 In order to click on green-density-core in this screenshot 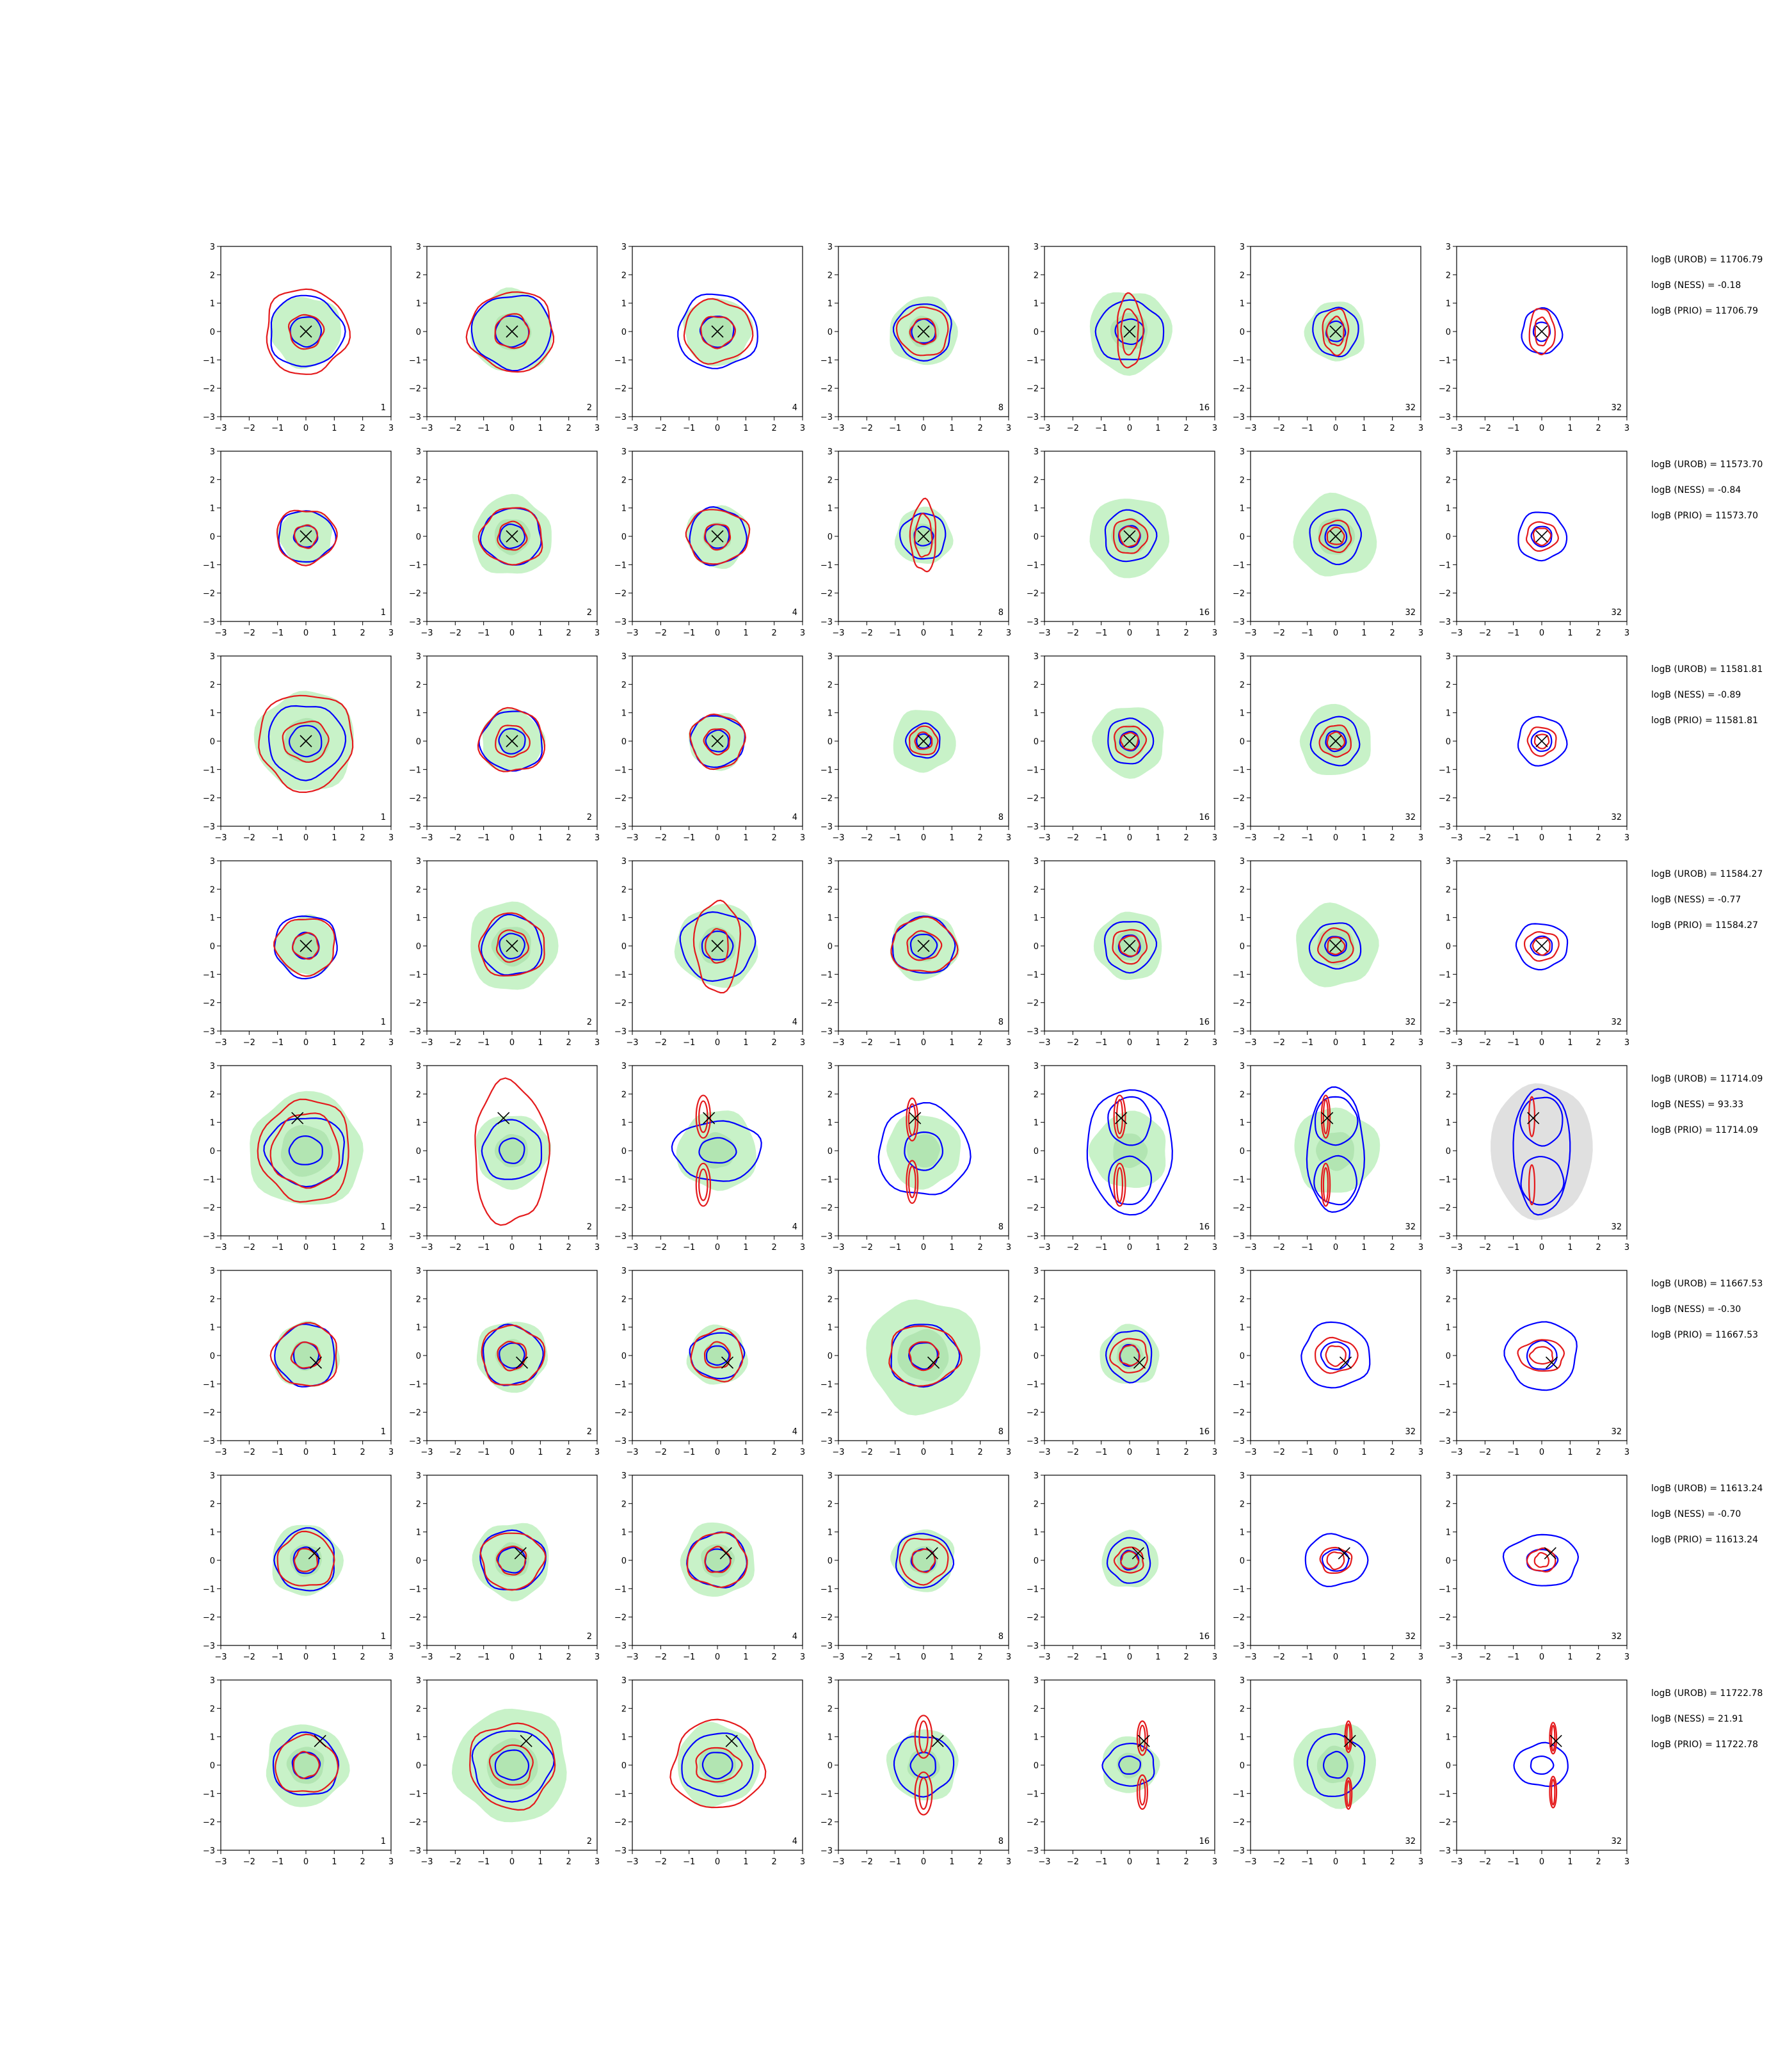, I will do `click(923, 1560)`.